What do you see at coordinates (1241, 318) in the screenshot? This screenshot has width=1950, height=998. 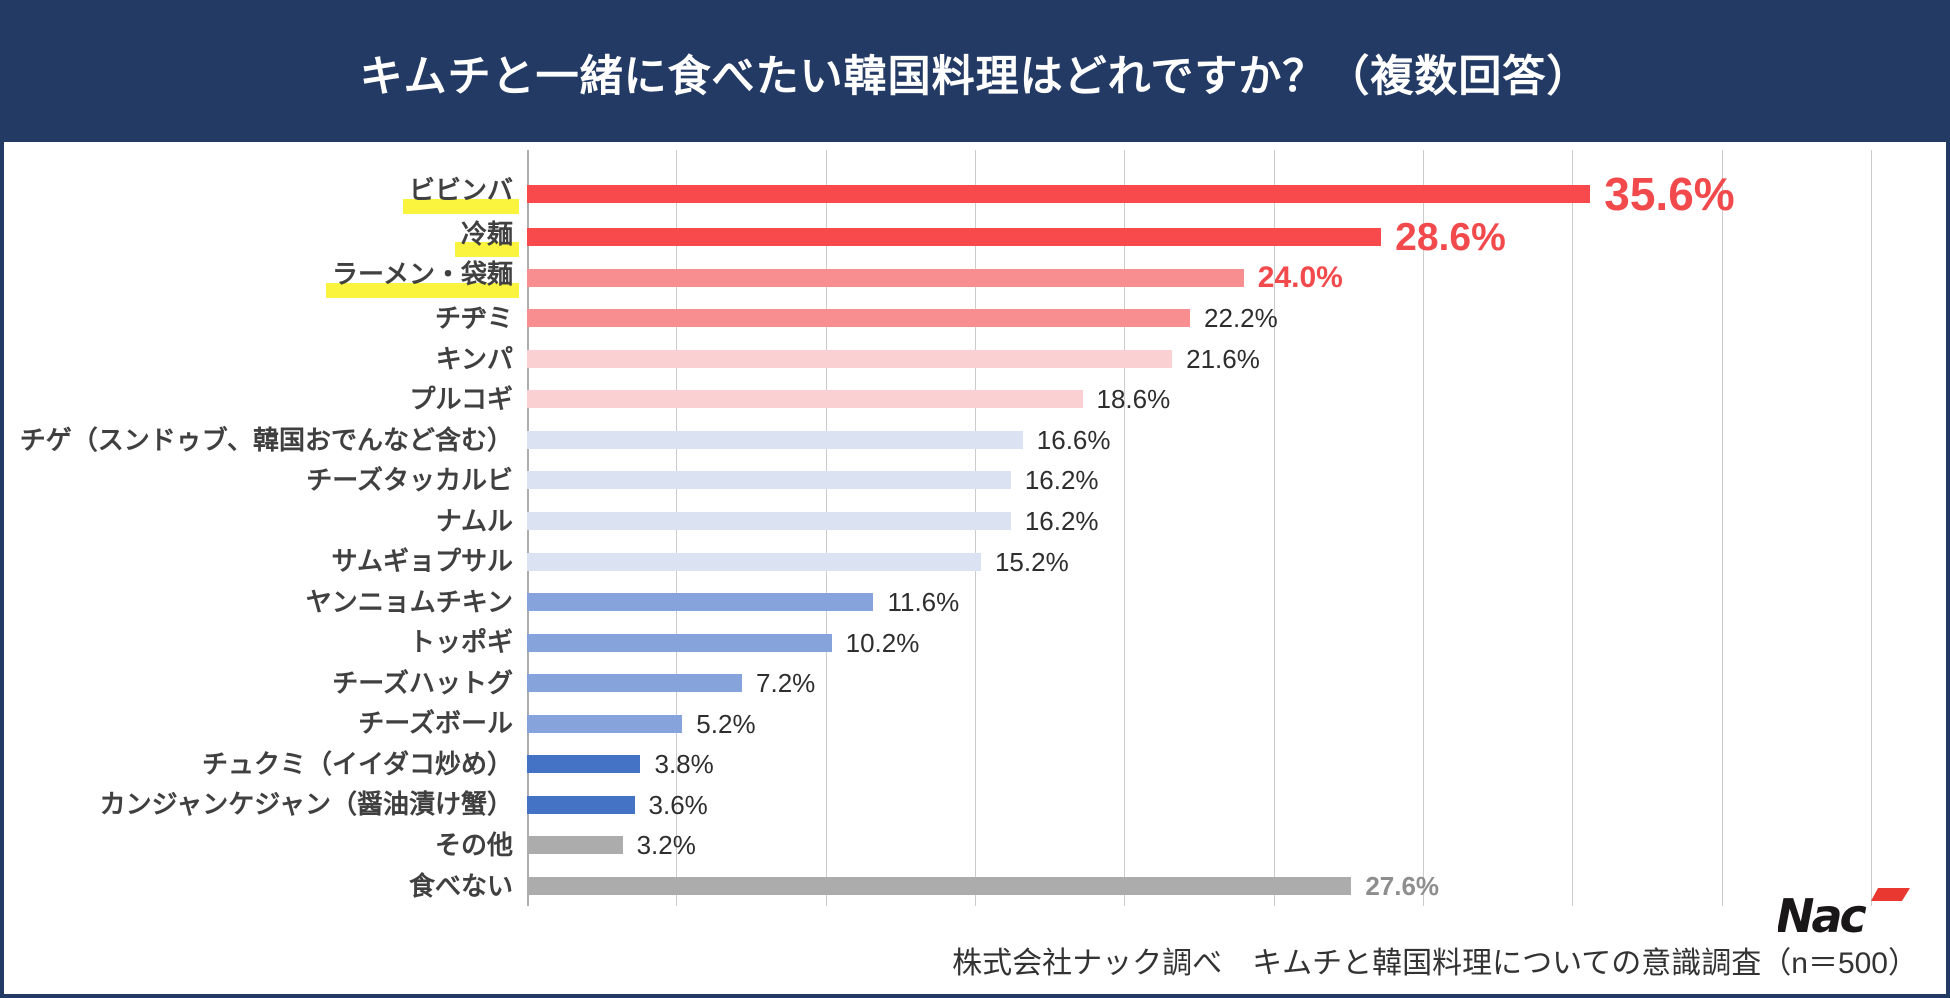 I see `value-label: 22.2%` at bounding box center [1241, 318].